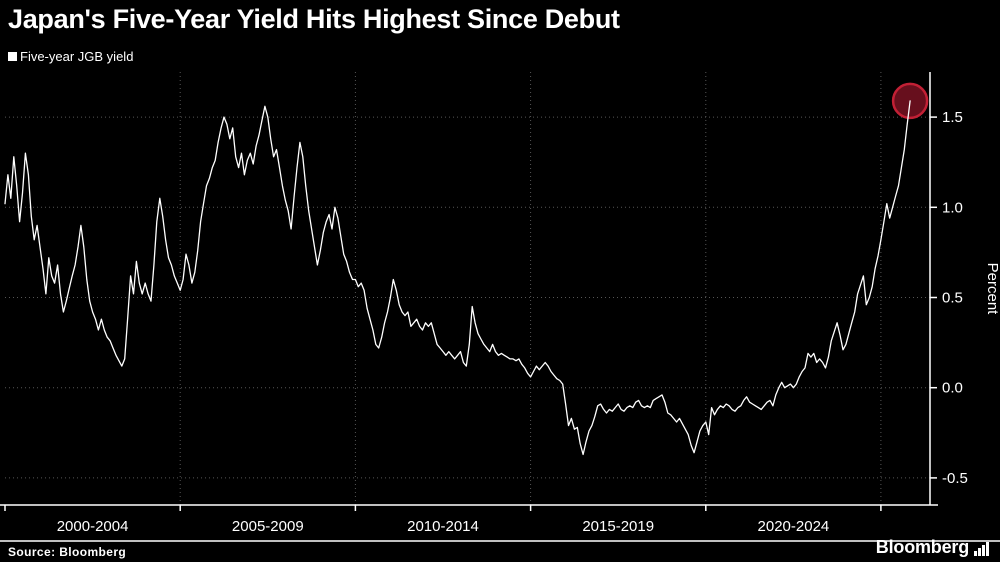 The width and height of the screenshot is (1000, 562). Describe the element at coordinates (618, 526) in the screenshot. I see `x-axis-label: 2015-2019` at that location.